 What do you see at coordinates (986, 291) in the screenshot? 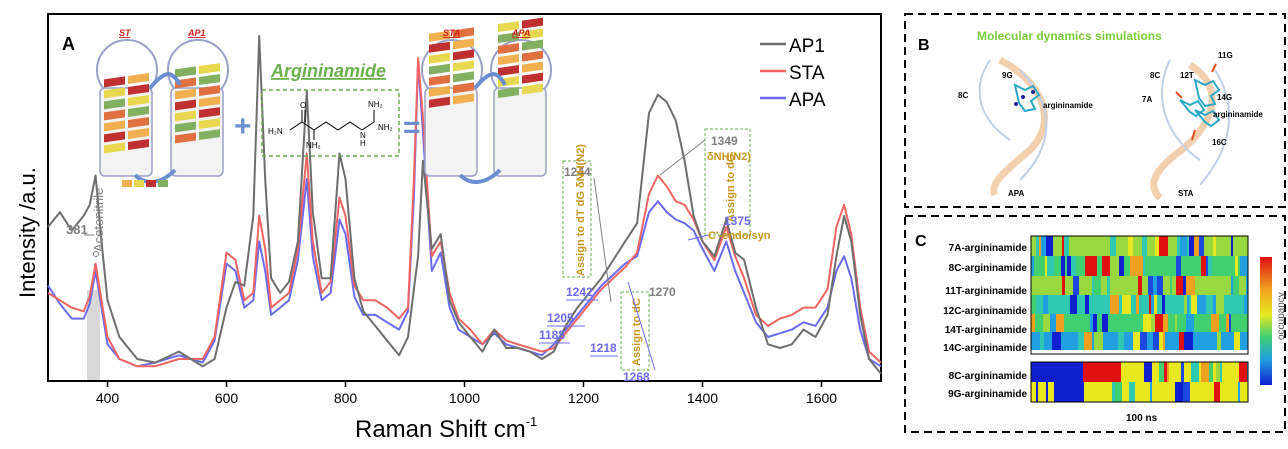
I see `heatmap-row-label: 11T-argininamide` at bounding box center [986, 291].